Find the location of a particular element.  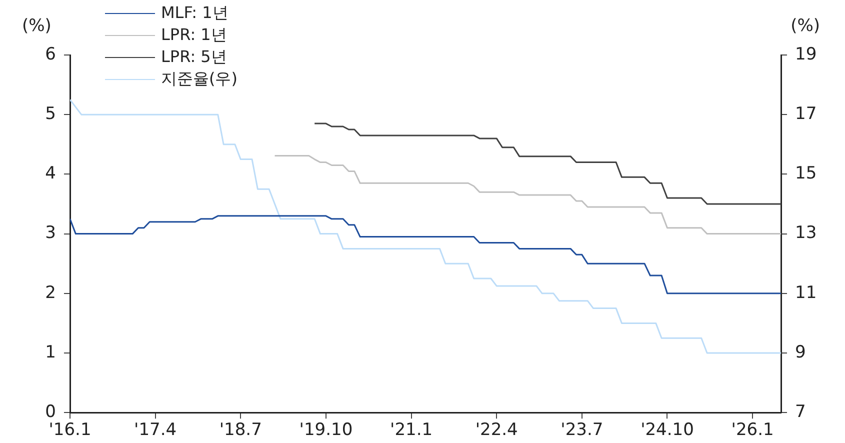

y-tick-label: 1 is located at coordinates (50, 352).